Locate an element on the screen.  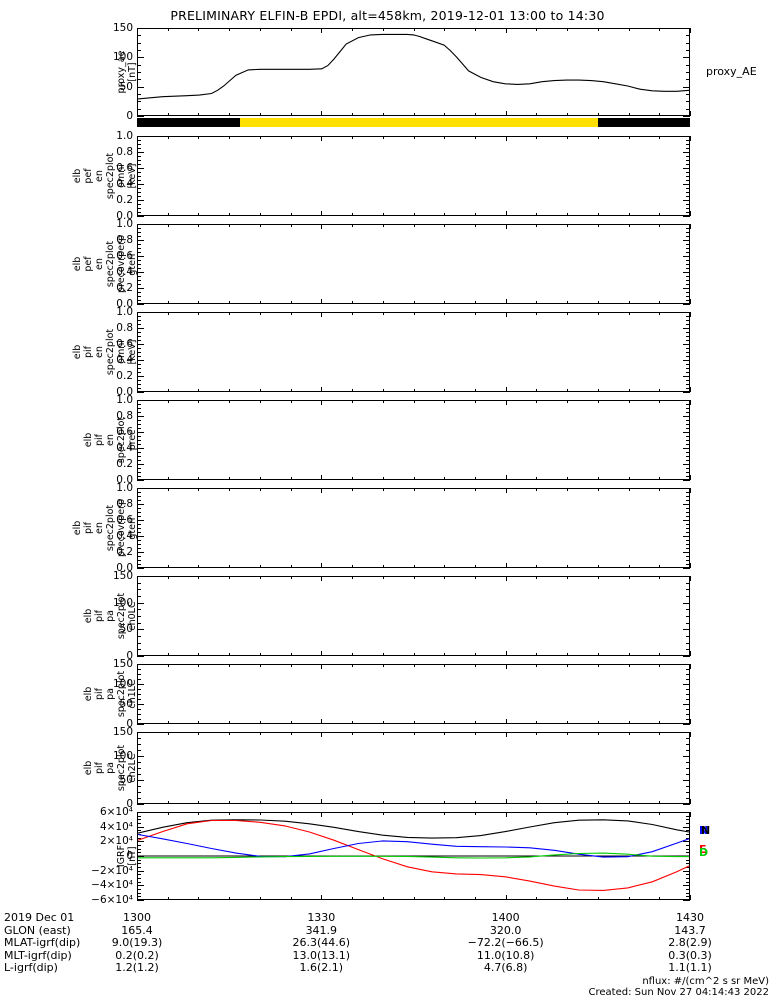
ylabel-word: elb is located at coordinates (88, 616).